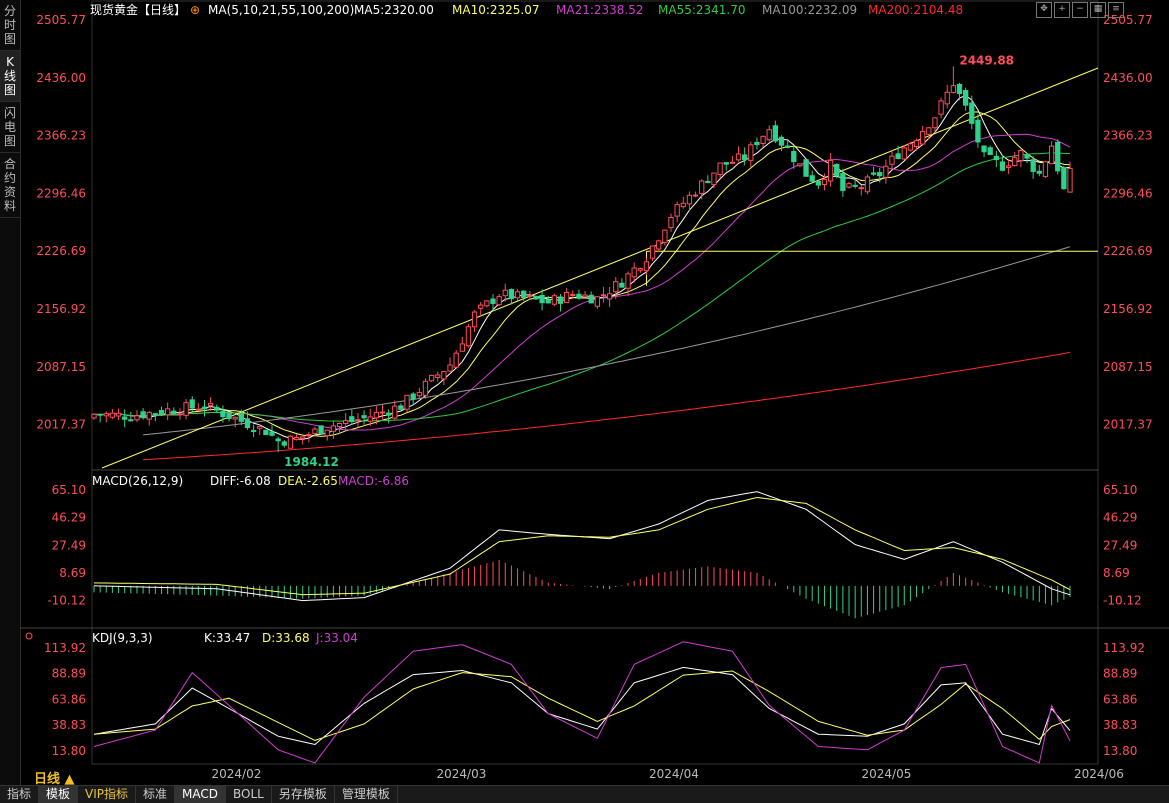  What do you see at coordinates (10, 185) in the screenshot?
I see `left-tab-3: 合约资料` at bounding box center [10, 185].